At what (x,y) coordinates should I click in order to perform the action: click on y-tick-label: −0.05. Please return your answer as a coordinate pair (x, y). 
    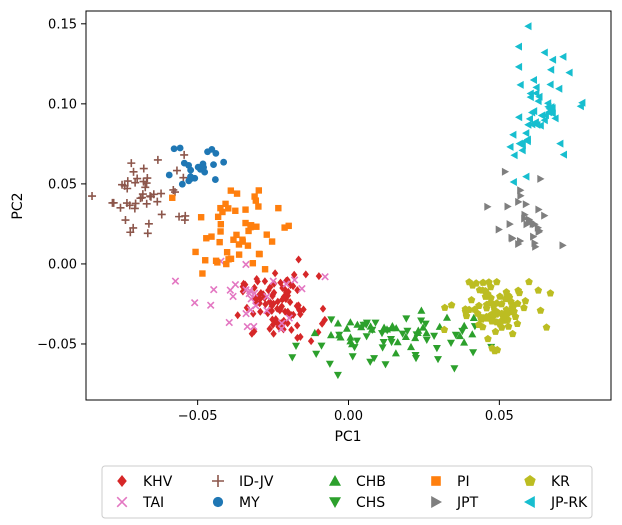
    Looking at the image, I should click on (57, 344).